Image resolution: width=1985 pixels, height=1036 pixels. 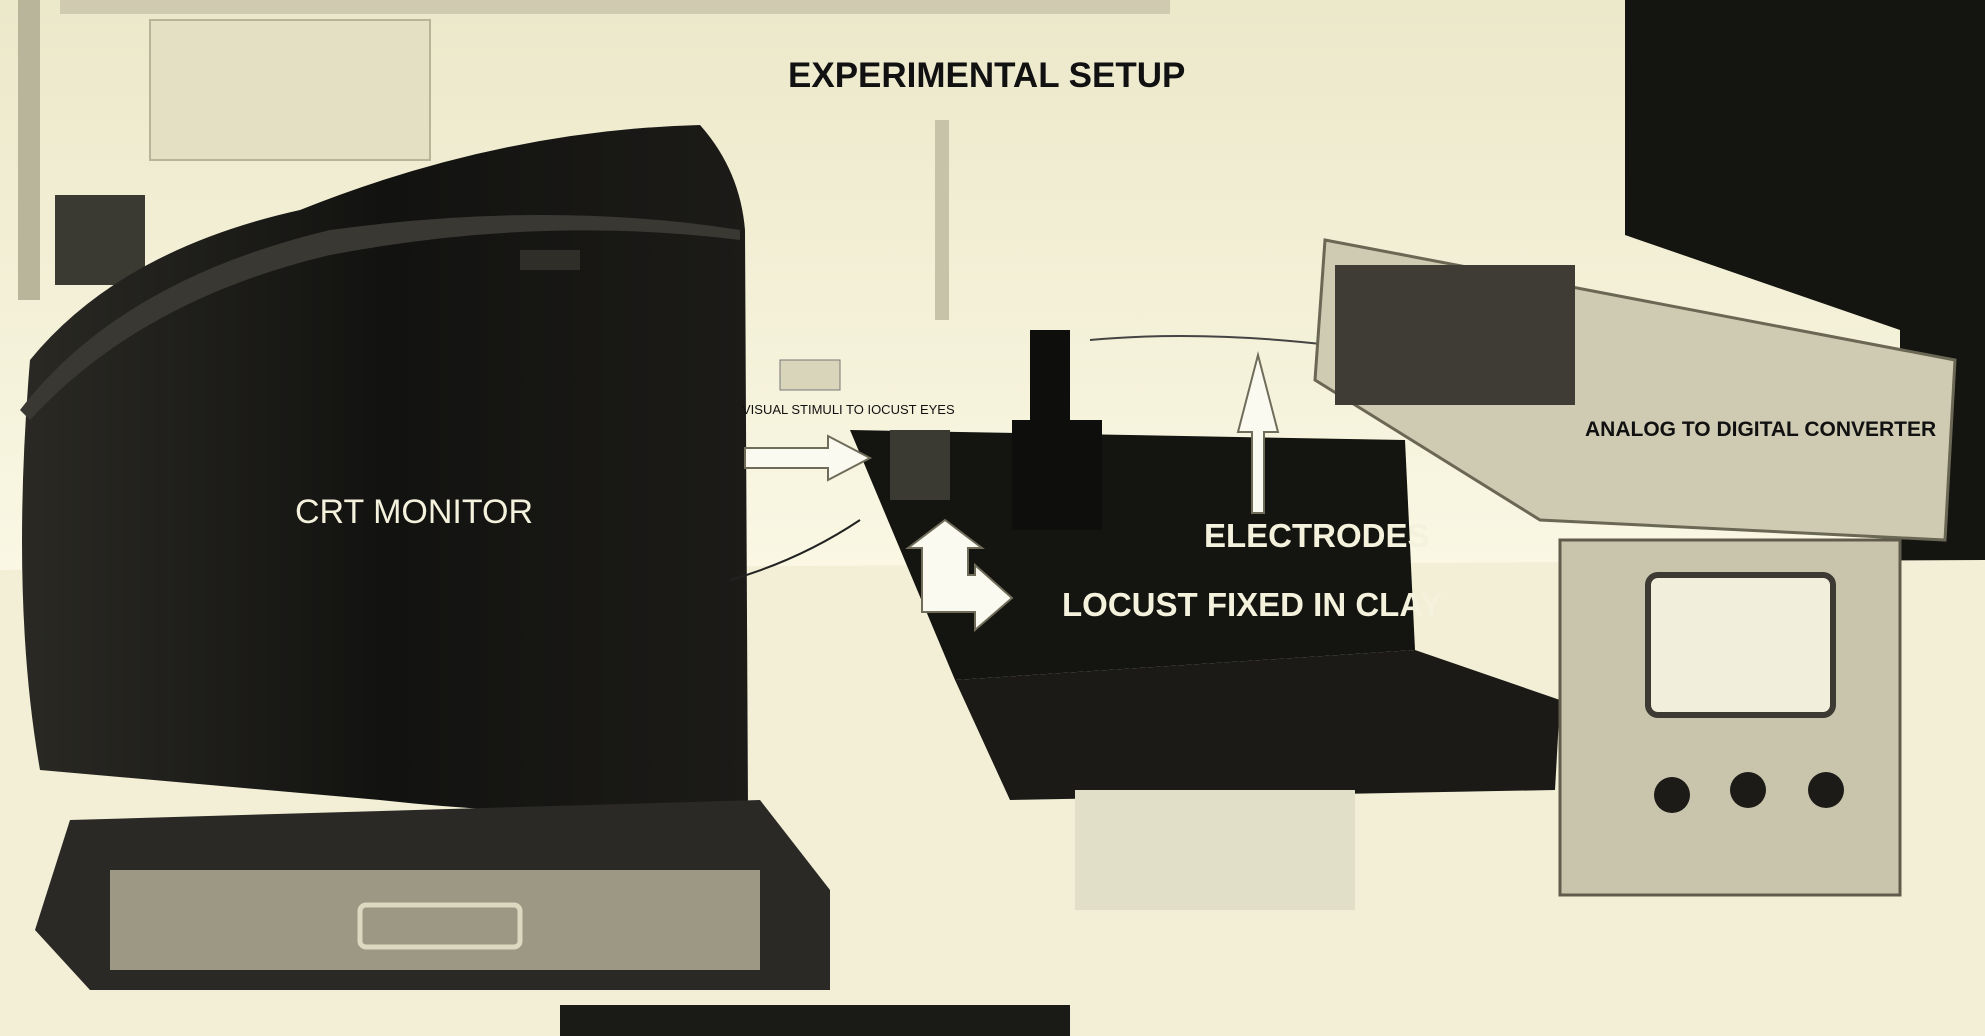 I want to click on crt-monitor-label: CRT MONITOR, so click(x=414, y=512).